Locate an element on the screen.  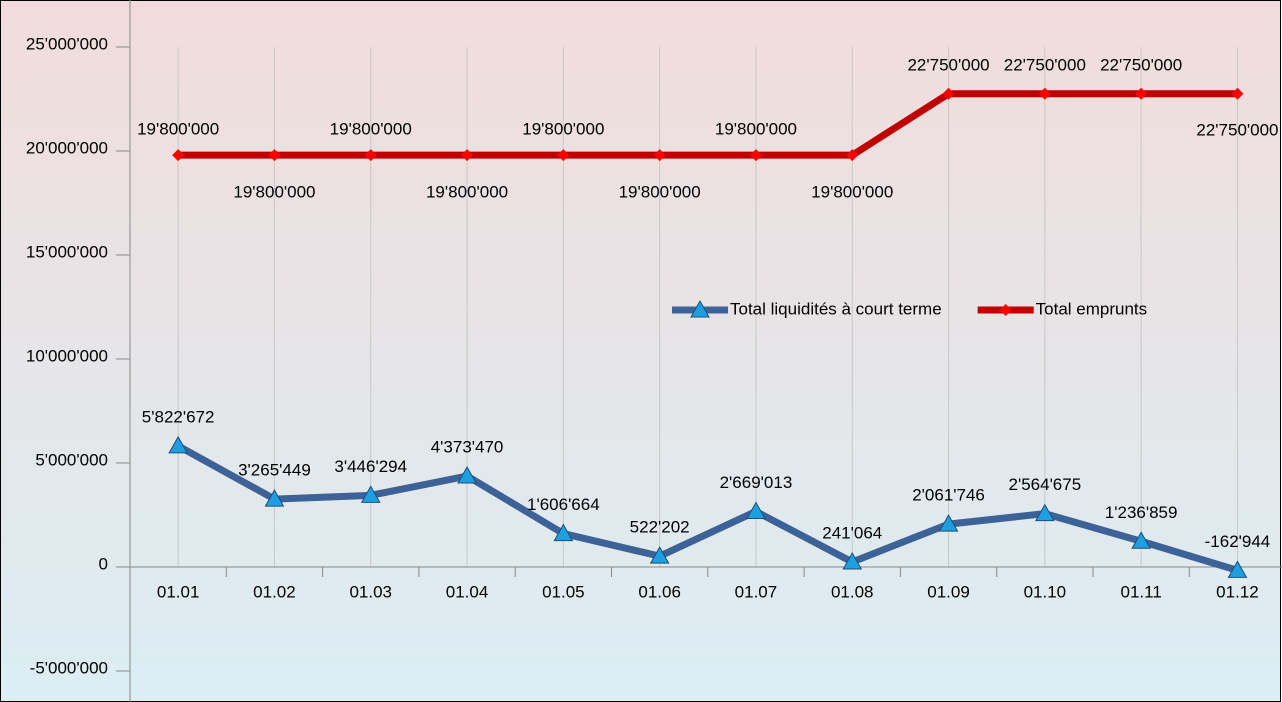
data-label: 1'606'664 is located at coordinates (563, 504).